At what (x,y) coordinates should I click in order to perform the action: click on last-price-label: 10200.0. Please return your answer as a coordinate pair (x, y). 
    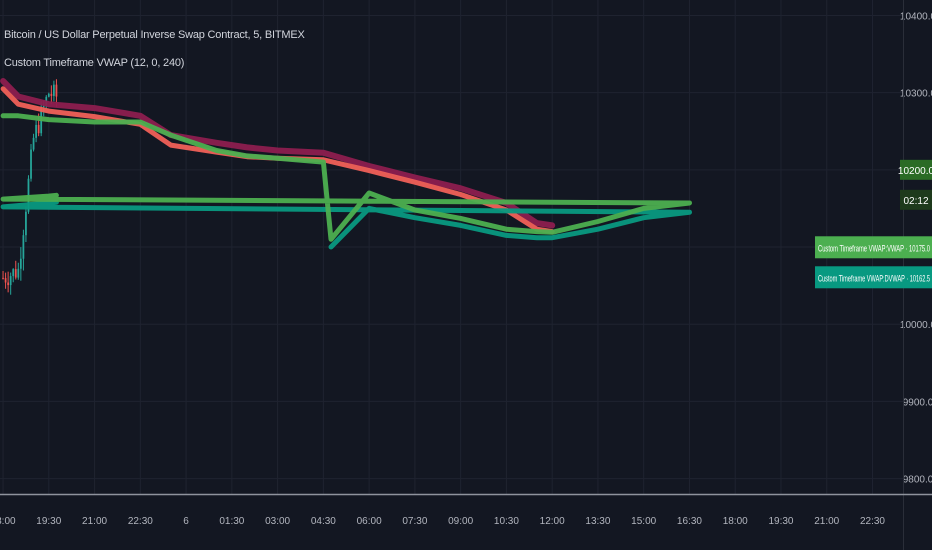
    Looking at the image, I should click on (915, 171).